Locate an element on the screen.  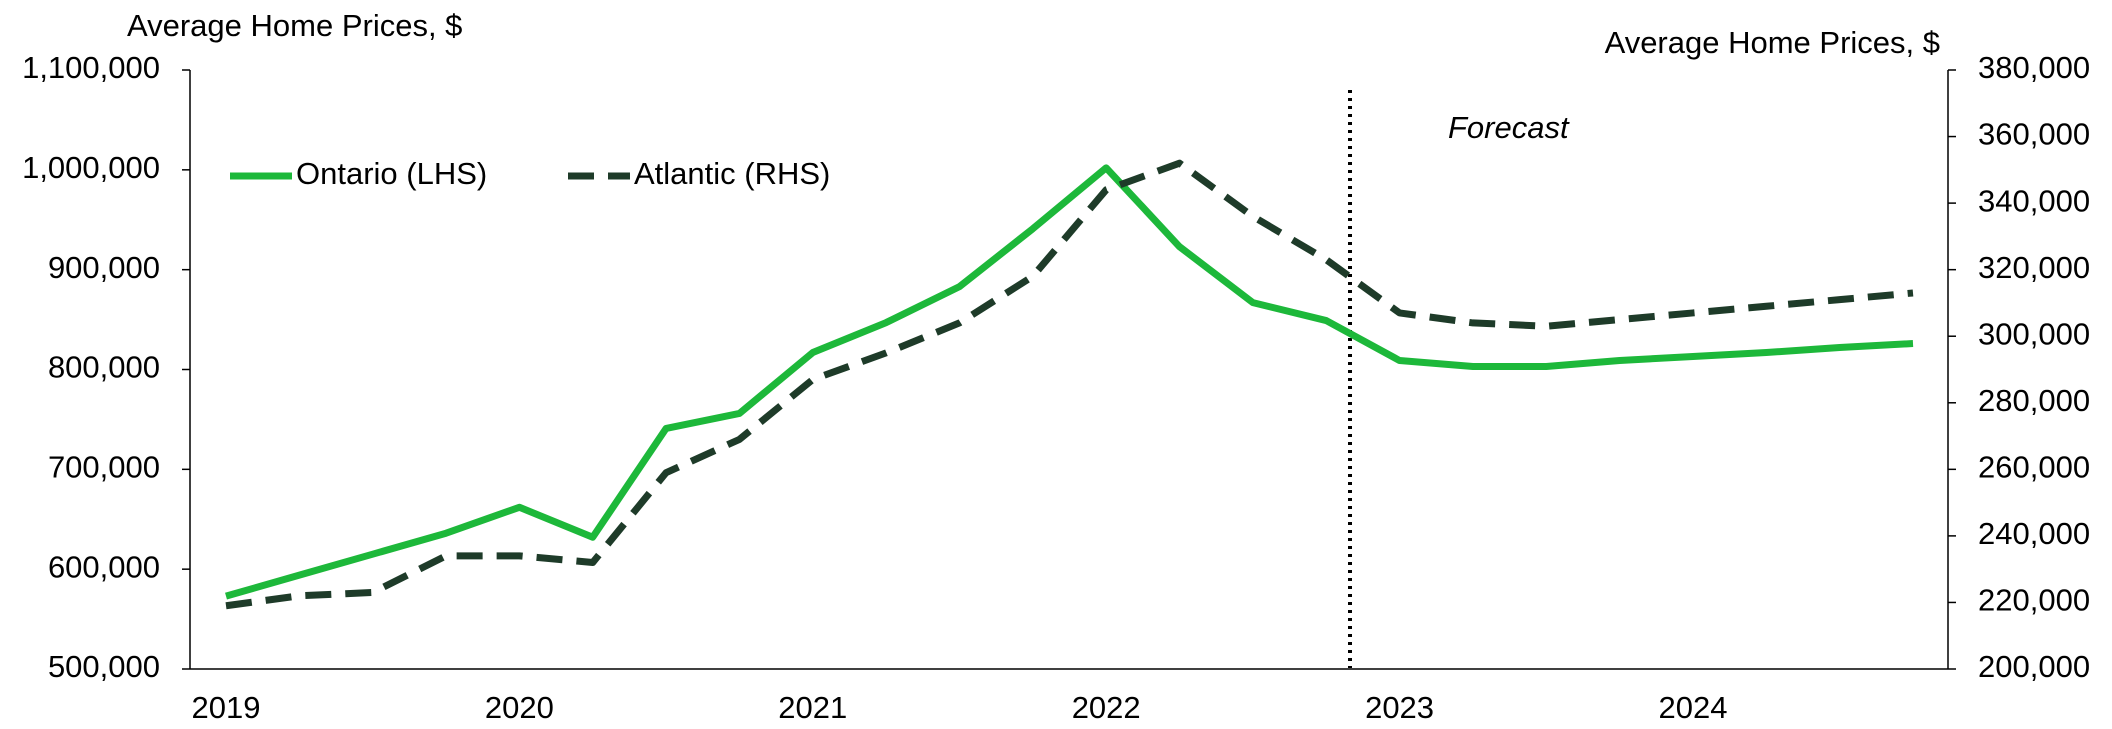
y2-tick-label: 200,000 is located at coordinates (2034, 666).